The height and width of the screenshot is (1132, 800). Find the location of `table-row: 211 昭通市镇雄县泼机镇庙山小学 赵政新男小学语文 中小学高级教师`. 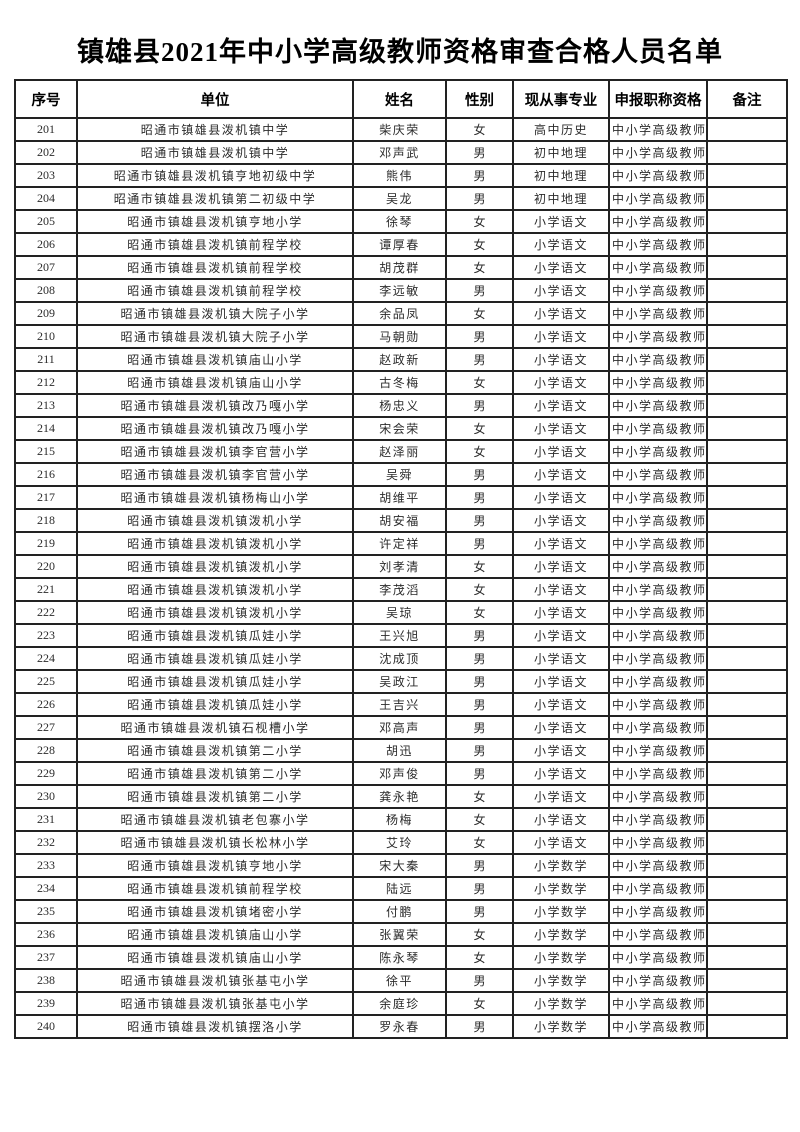

table-row: 211 昭通市镇雄县泼机镇庙山小学 赵政新男小学语文 中小学高级教师 is located at coordinates (401, 359).